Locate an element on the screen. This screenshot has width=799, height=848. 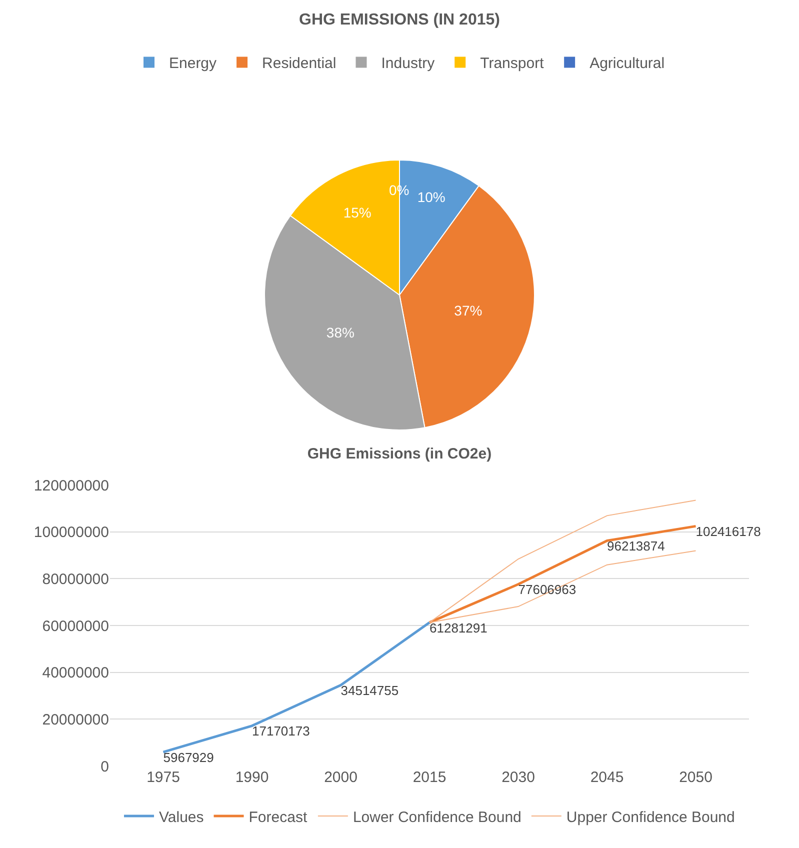
data-label: 96213874 is located at coordinates (636, 546).